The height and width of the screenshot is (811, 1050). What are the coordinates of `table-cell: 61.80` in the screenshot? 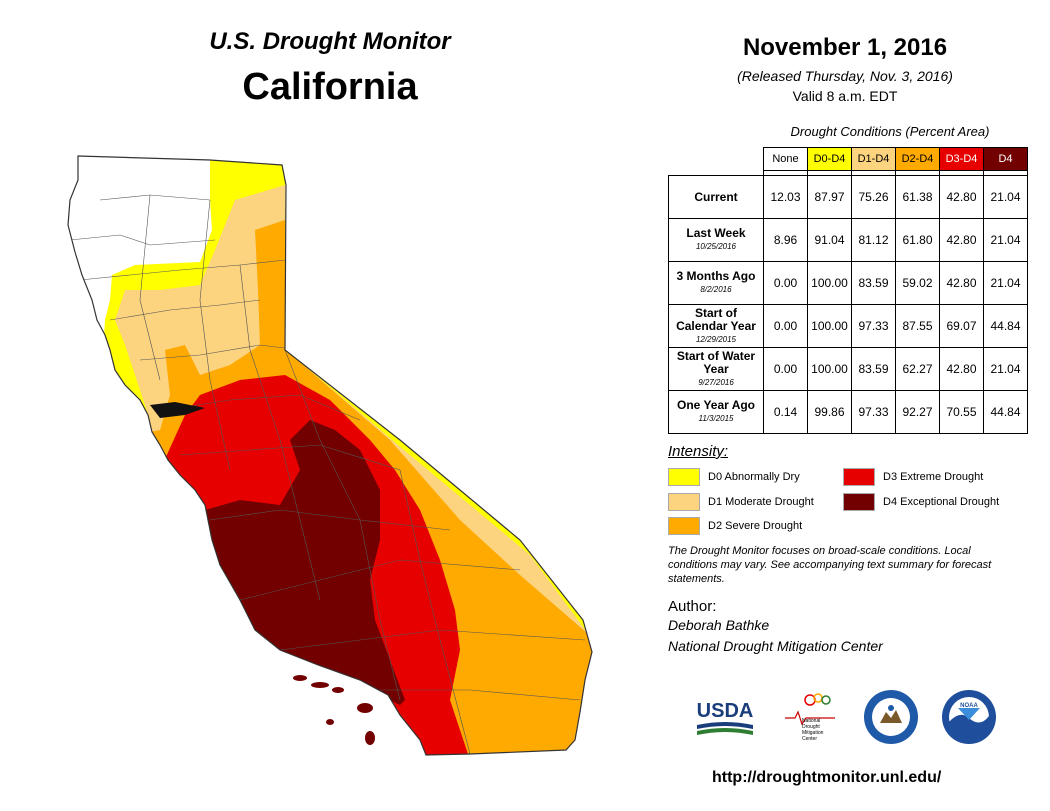 It's located at (917, 240).